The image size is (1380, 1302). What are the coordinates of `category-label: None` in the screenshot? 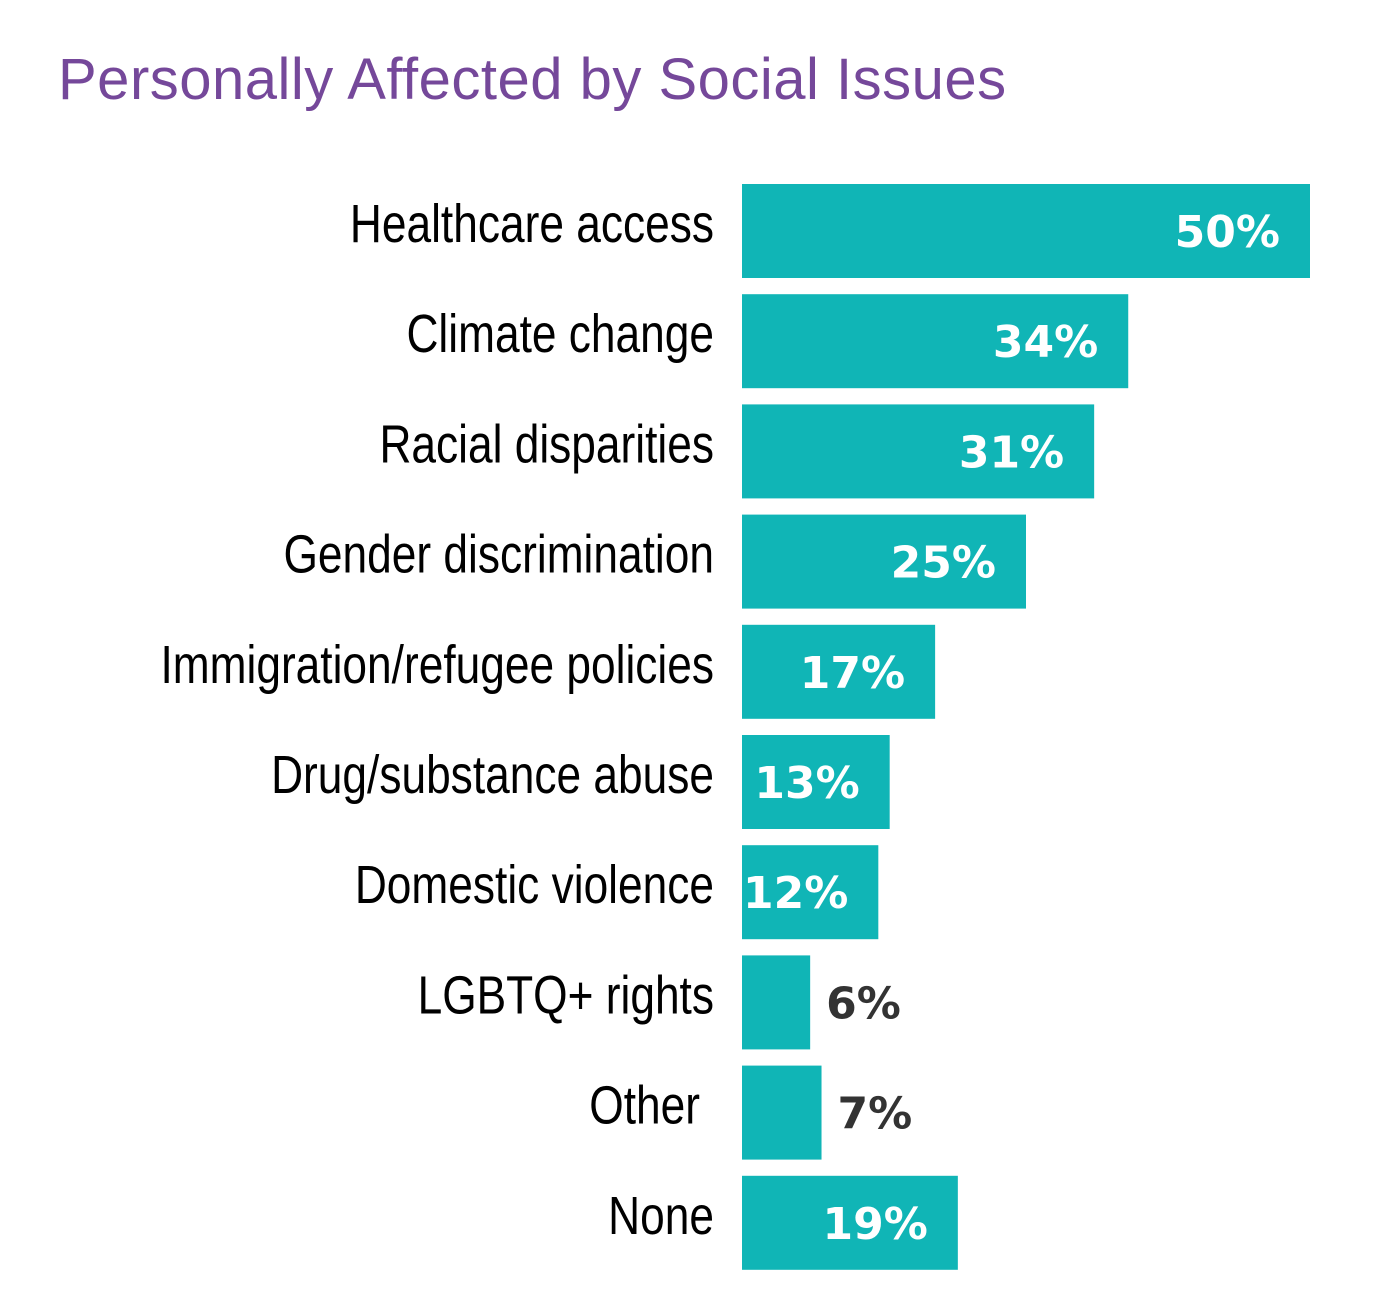 It's located at (661, 1216).